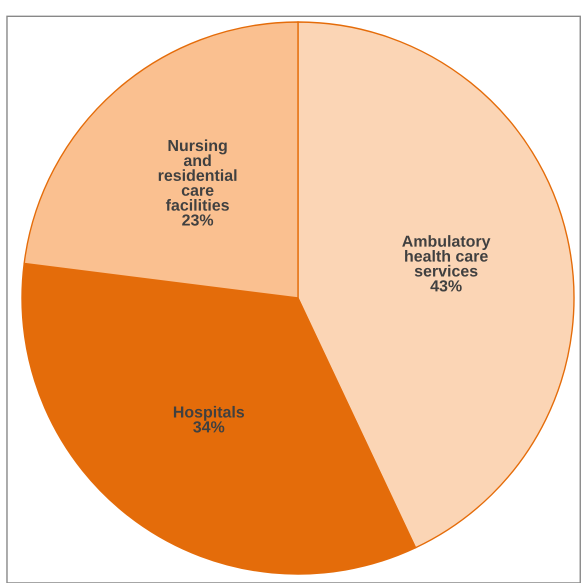 The width and height of the screenshot is (582, 583). What do you see at coordinates (446, 256) in the screenshot?
I see `slice-label: Ambulatory health care services` at bounding box center [446, 256].